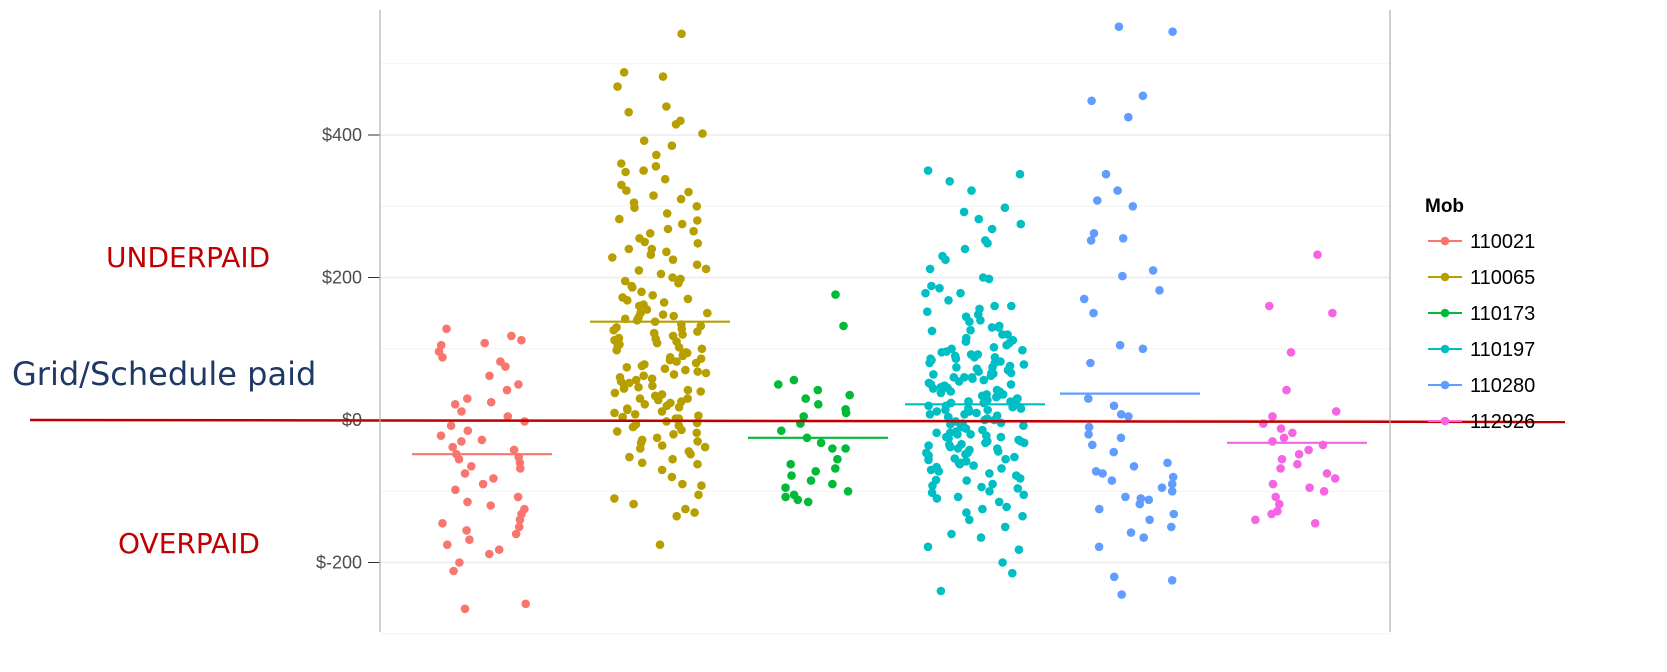  I want to click on legend-label: 110065, so click(1502, 278).